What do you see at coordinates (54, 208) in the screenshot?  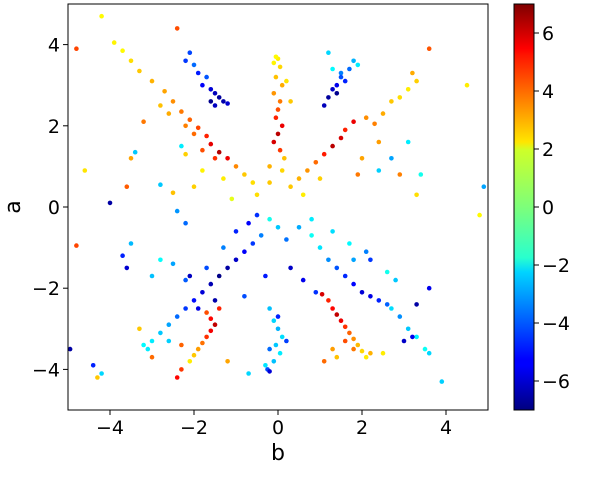 I see `y-tick-label: 0` at bounding box center [54, 208].